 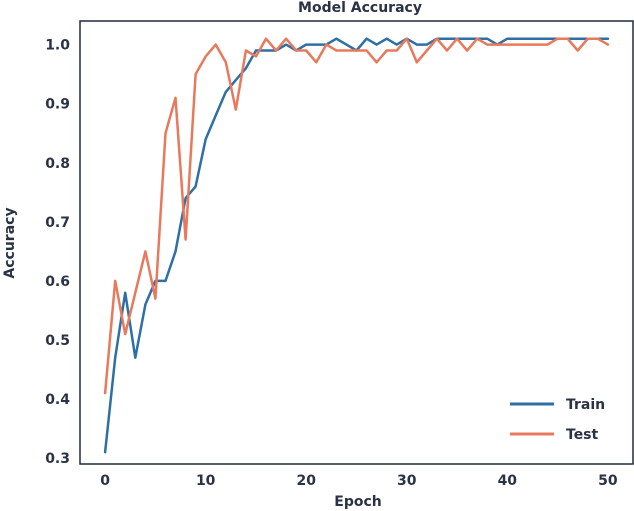 What do you see at coordinates (407, 481) in the screenshot?
I see `x-tick-label: 30` at bounding box center [407, 481].